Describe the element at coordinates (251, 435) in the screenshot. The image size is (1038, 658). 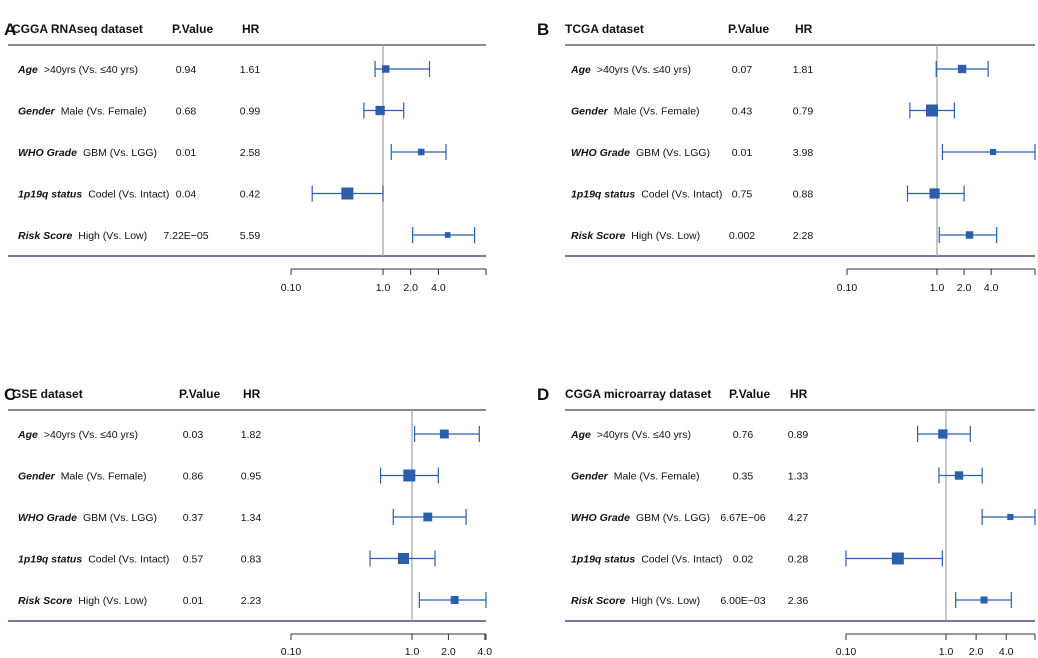
I see `row-hr-value: 1.82` at that location.